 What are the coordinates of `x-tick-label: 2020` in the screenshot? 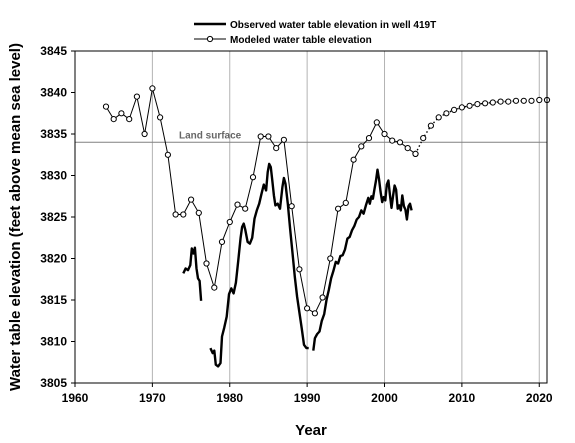 It's located at (539, 398).